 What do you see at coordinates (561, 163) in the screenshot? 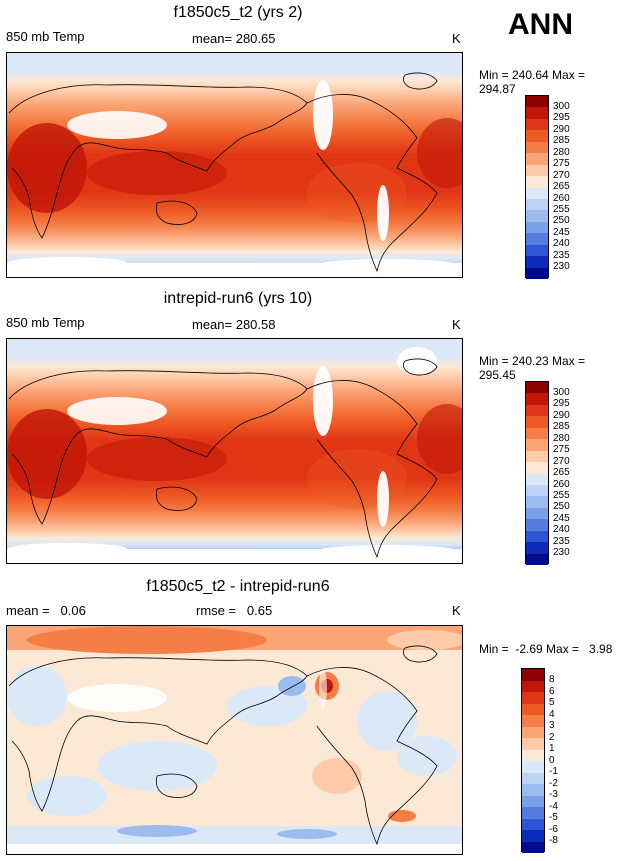
I see `panel1-colorbar-label: 275` at bounding box center [561, 163].